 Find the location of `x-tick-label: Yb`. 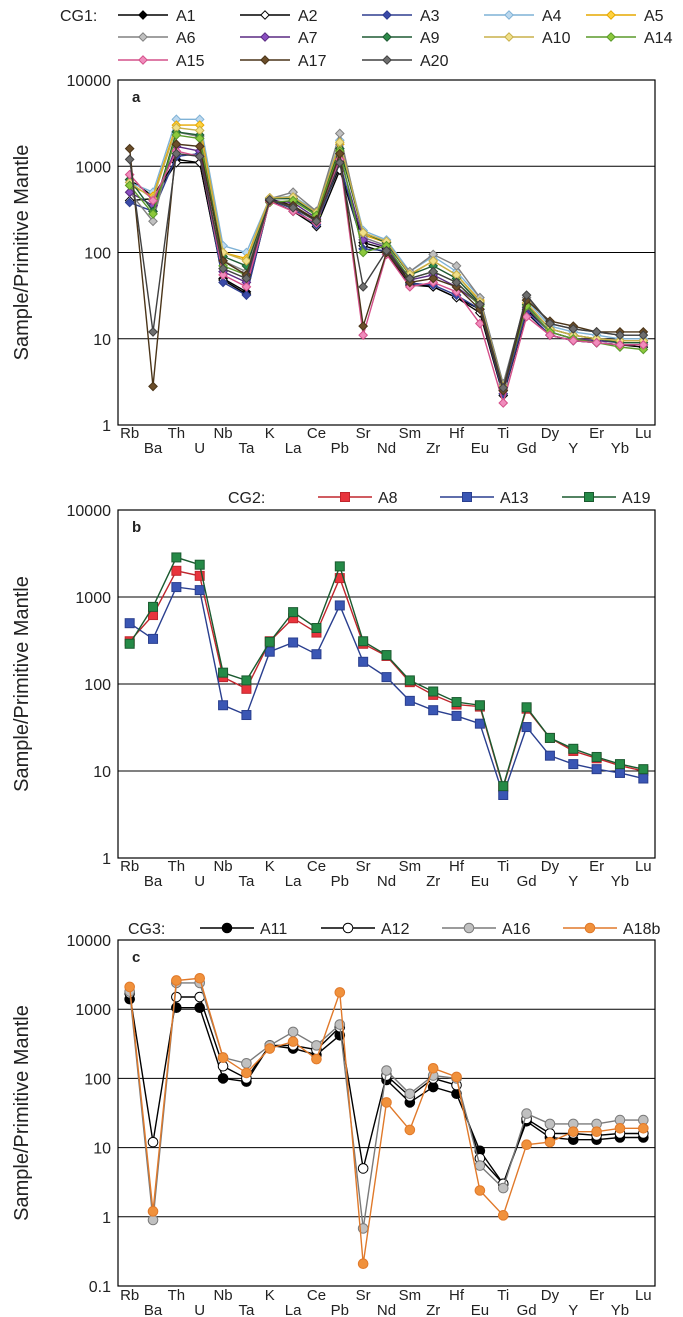

x-tick-label: Yb is located at coordinates (620, 448).